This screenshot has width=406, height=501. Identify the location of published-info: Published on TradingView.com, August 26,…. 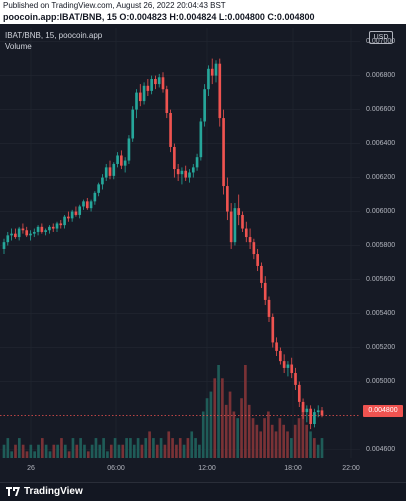
(114, 5).